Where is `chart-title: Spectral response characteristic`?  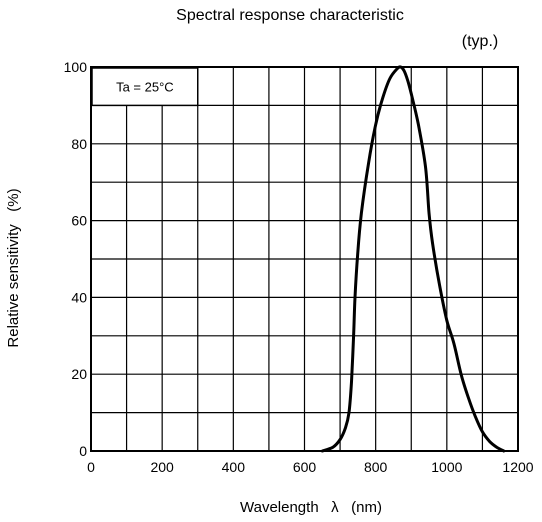 chart-title: Spectral response characteristic is located at coordinates (290, 15).